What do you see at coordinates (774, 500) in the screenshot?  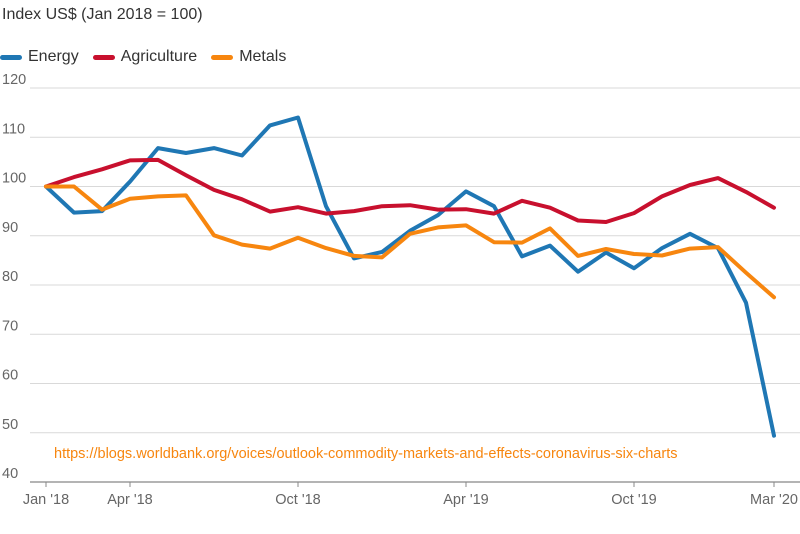 I see `x-tick-label: Mar '20` at bounding box center [774, 500].